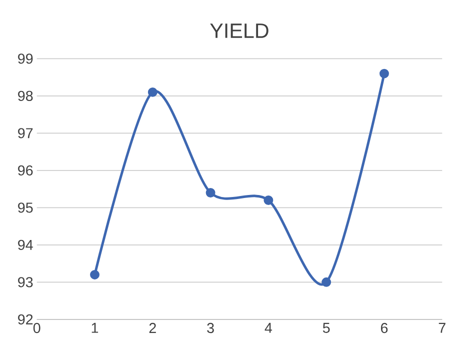  Describe the element at coordinates (384, 328) in the screenshot. I see `x-tick-label: 6` at that location.